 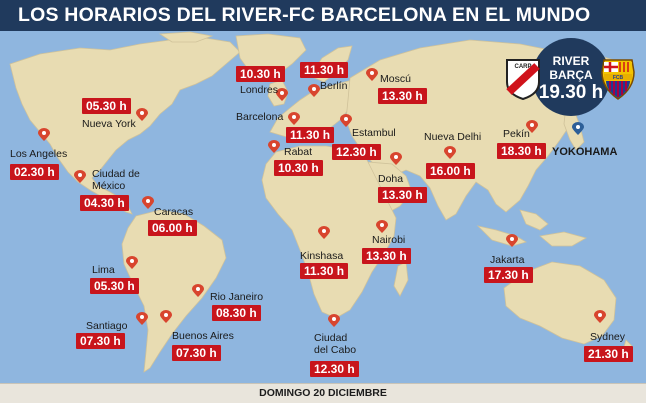 What do you see at coordinates (203, 336) in the screenshot?
I see `city-label-buenos-aires: Buenos Aires` at bounding box center [203, 336].